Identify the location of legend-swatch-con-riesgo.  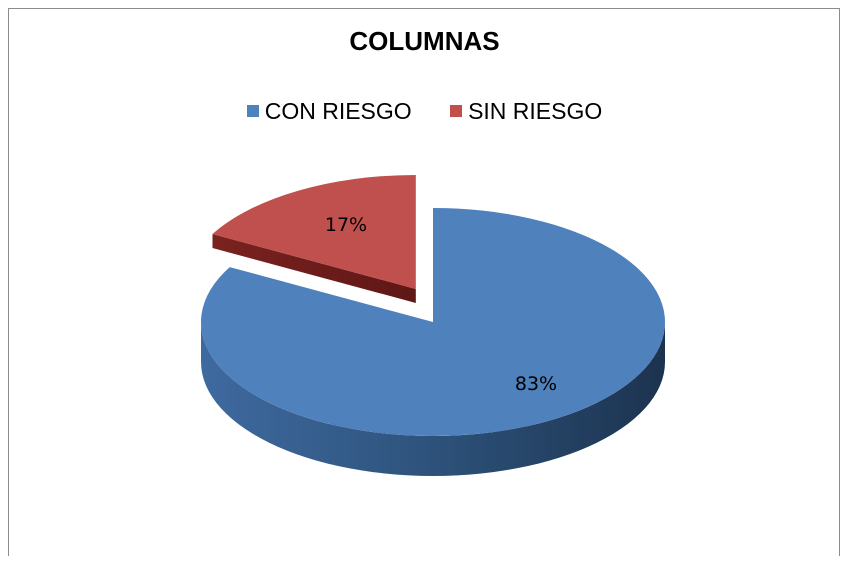
(252, 111).